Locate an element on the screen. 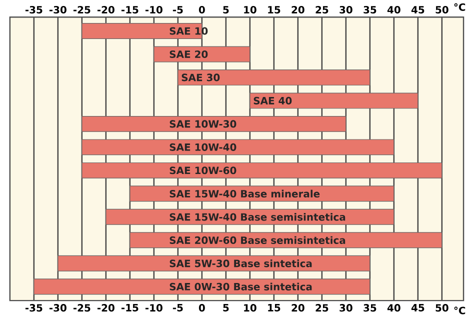 This screenshot has height=322, width=474. x2-tick-label: -10 is located at coordinates (153, 308).